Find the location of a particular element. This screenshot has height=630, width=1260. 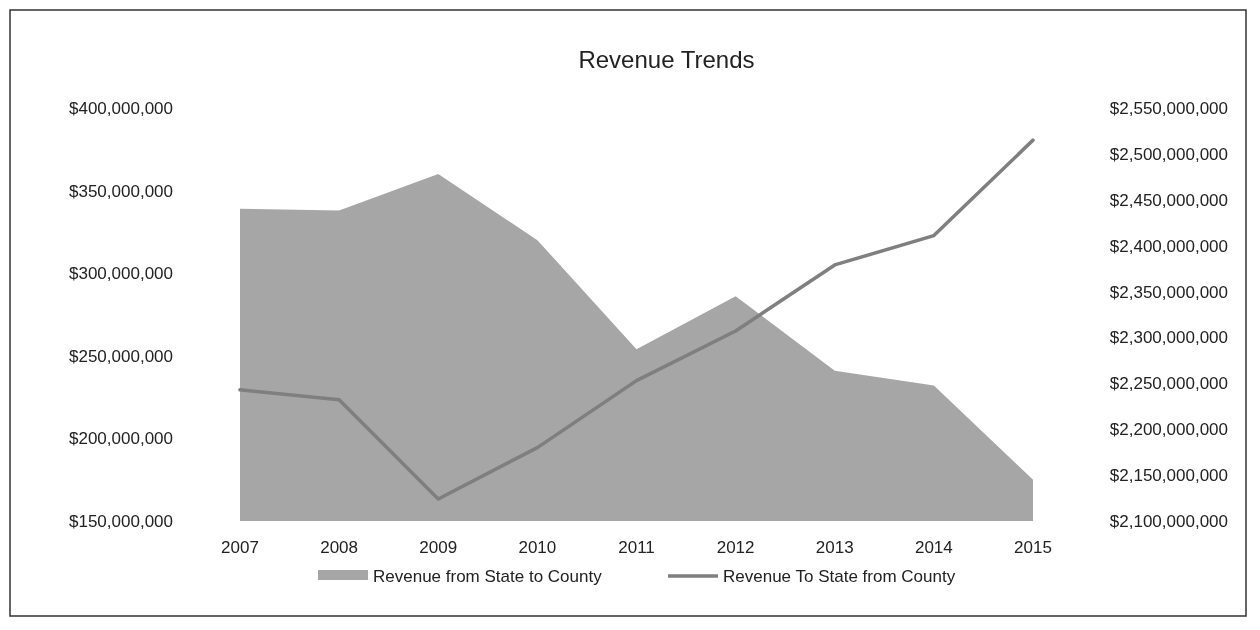

y2-tick-label: $2,350,000,000 is located at coordinates (1168, 292).